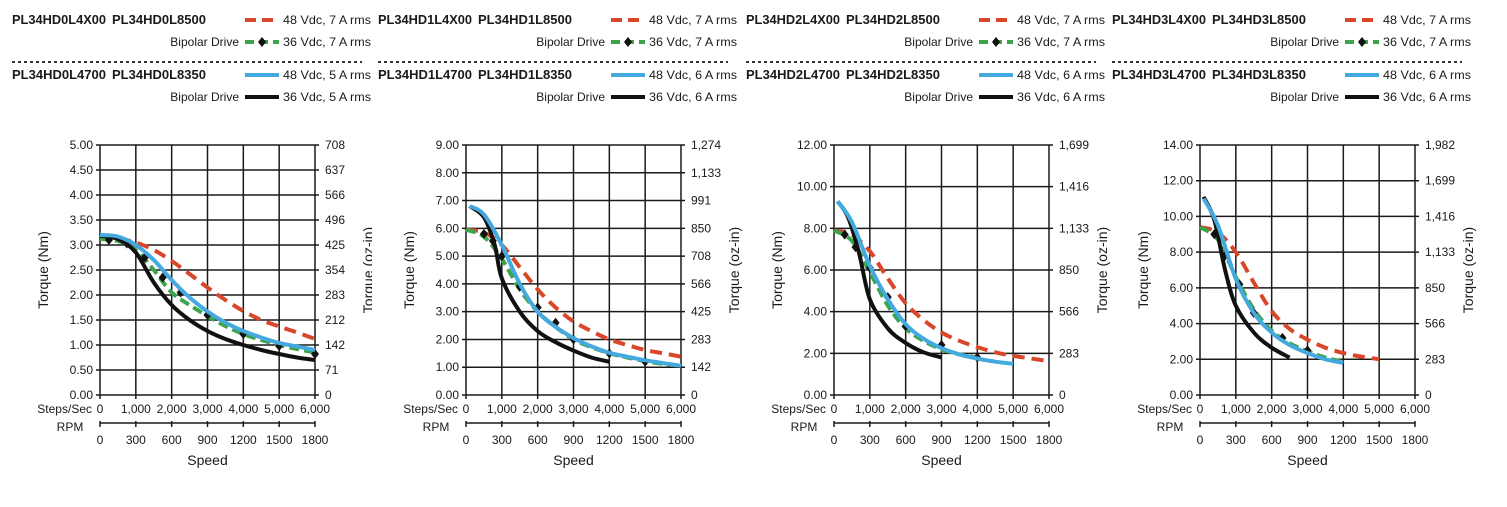 The height and width of the screenshot is (507, 1507). What do you see at coordinates (793, 74) in the screenshot?
I see `legend-model-b1: PL34HD2L4700` at bounding box center [793, 74].